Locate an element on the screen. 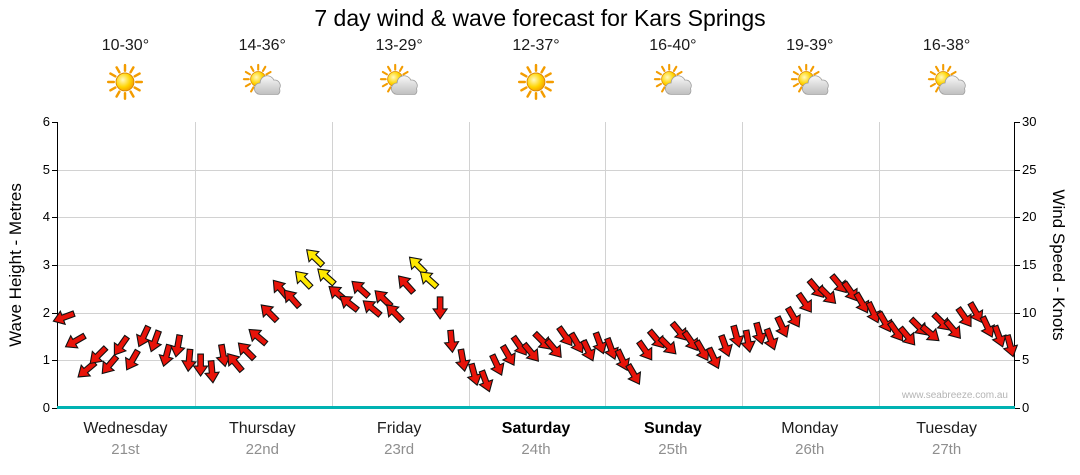  day-temp-range: 16-40° is located at coordinates (673, 45).